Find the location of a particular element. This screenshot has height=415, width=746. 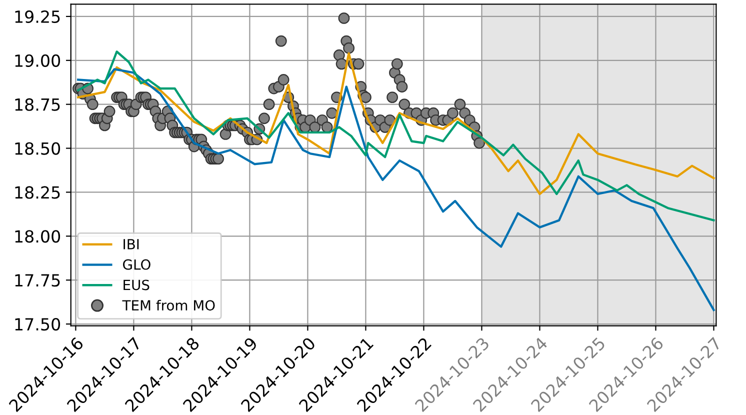

y-tick-label: 18.25 is located at coordinates (37, 192).